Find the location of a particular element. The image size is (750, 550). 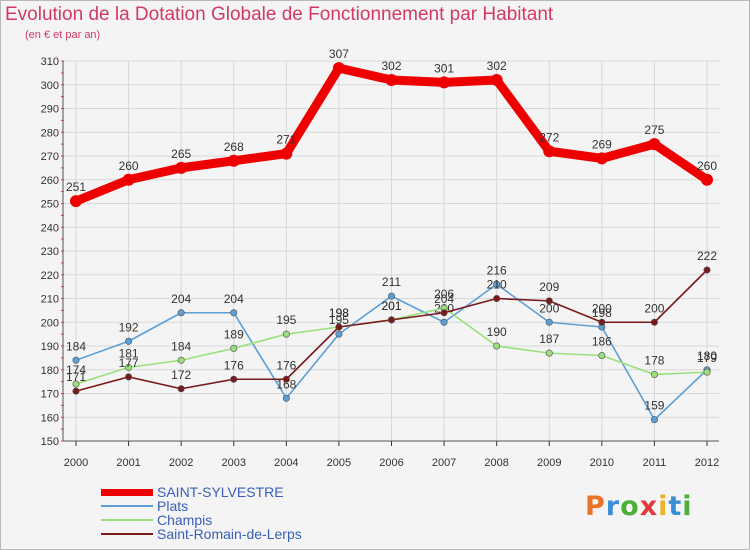

x-tick-label: 2012 is located at coordinates (707, 463).